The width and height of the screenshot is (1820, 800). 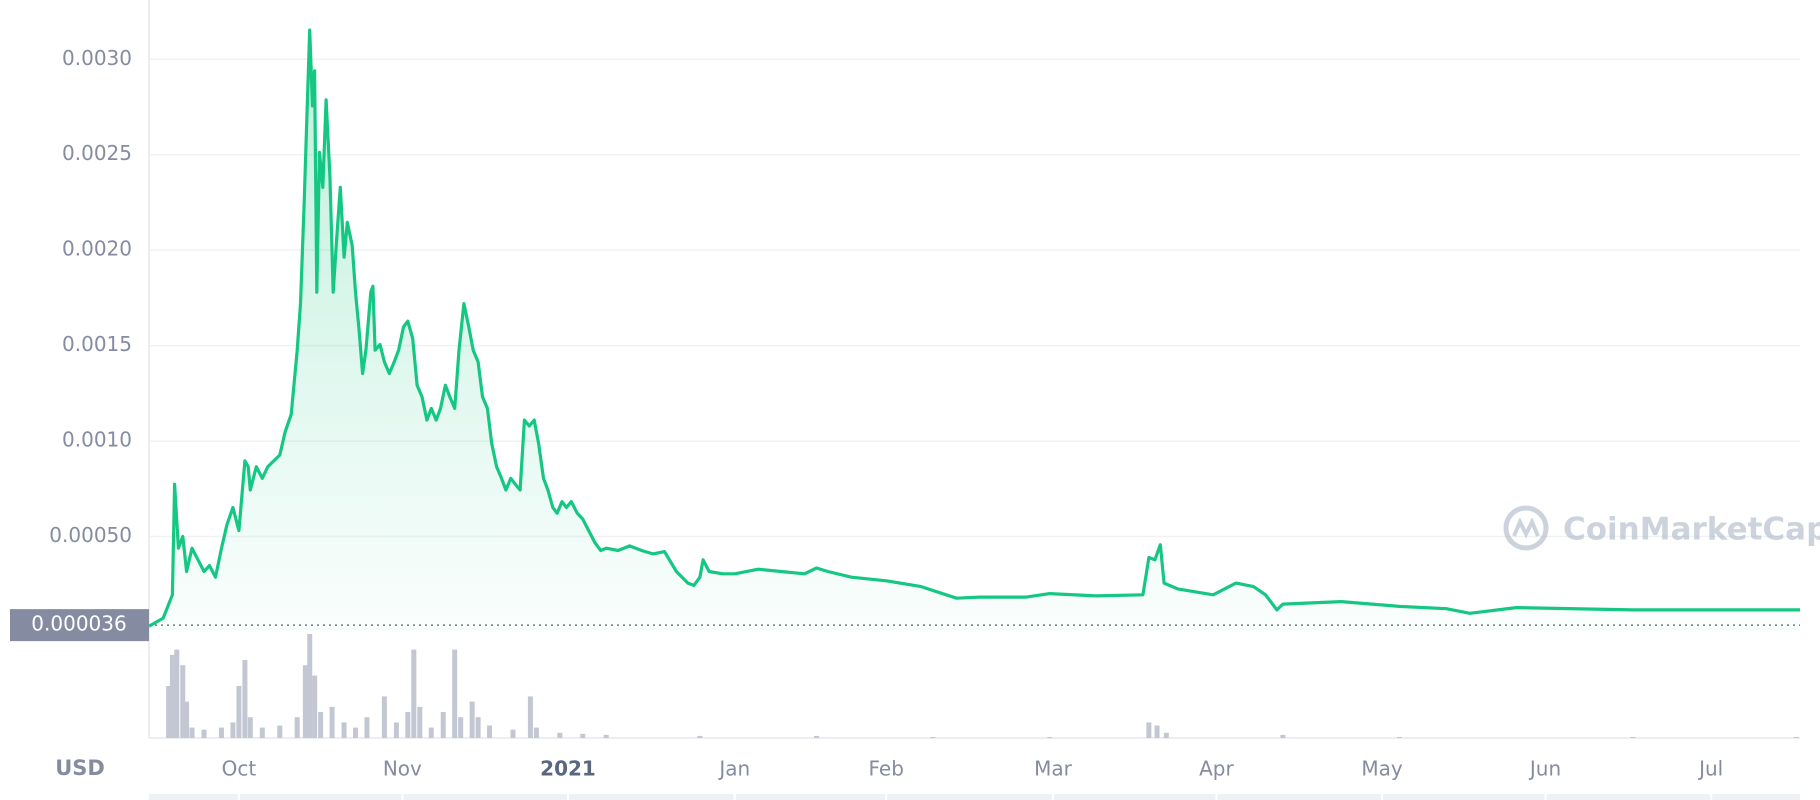 I want to click on y-tick-label: 0.0010, so click(x=97, y=440).